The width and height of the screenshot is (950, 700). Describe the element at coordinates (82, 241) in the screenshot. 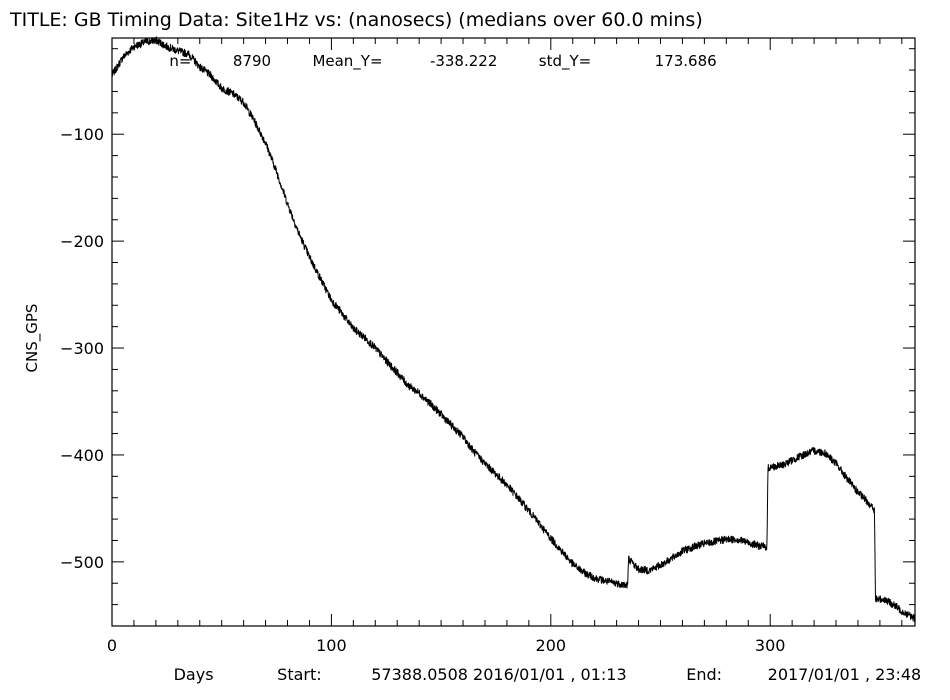

I see `y-tick-label: −200` at that location.